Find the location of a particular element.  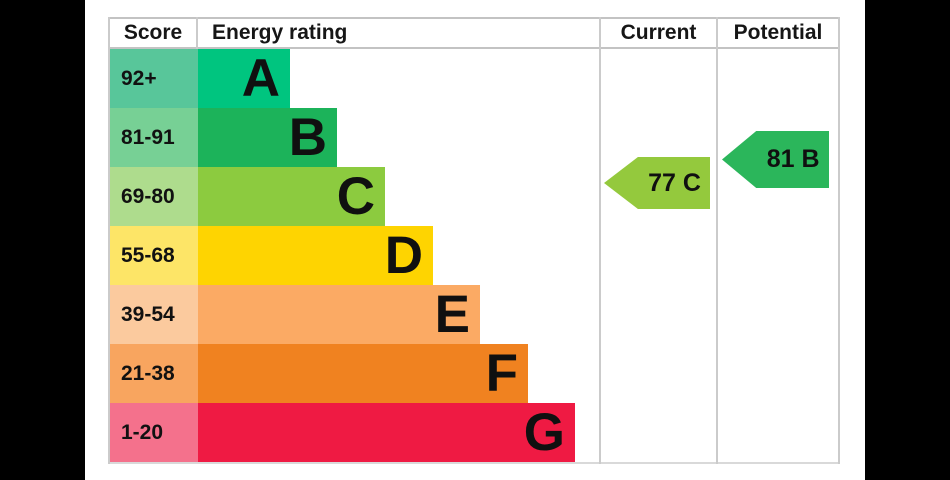

band-letter: D is located at coordinates (403, 255).